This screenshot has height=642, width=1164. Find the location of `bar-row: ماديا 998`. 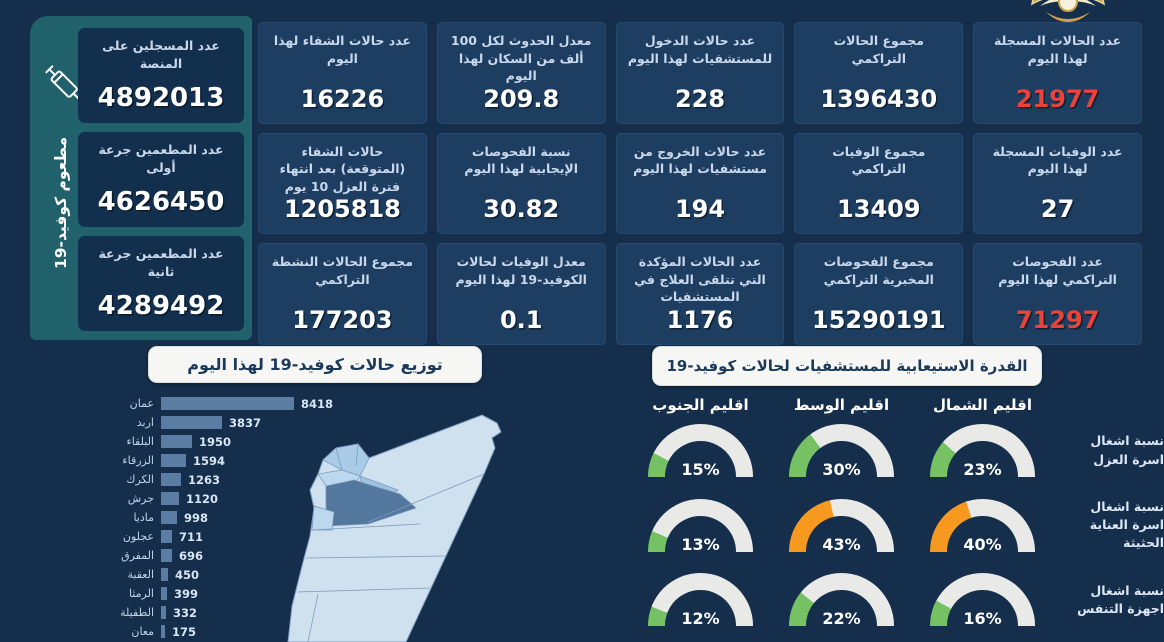

bar-row: ماديا 998 is located at coordinates (251, 517).